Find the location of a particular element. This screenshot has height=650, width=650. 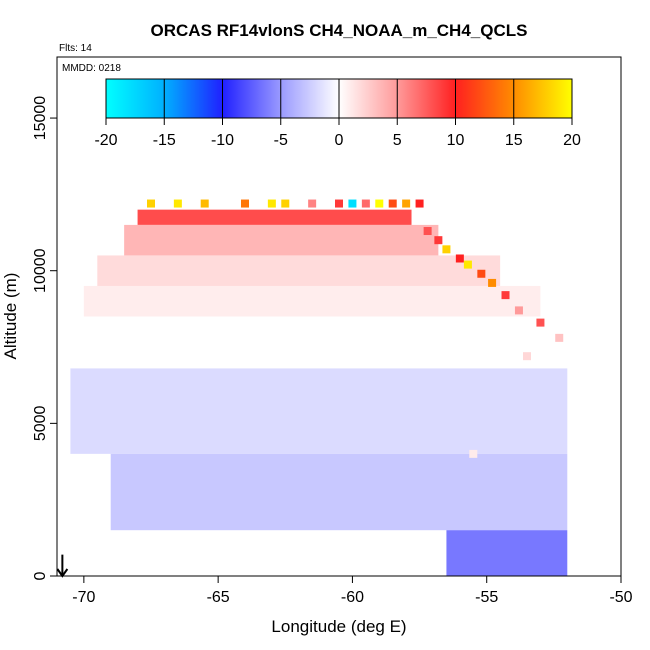

colorbar-tick-label: 10 is located at coordinates (456, 140).